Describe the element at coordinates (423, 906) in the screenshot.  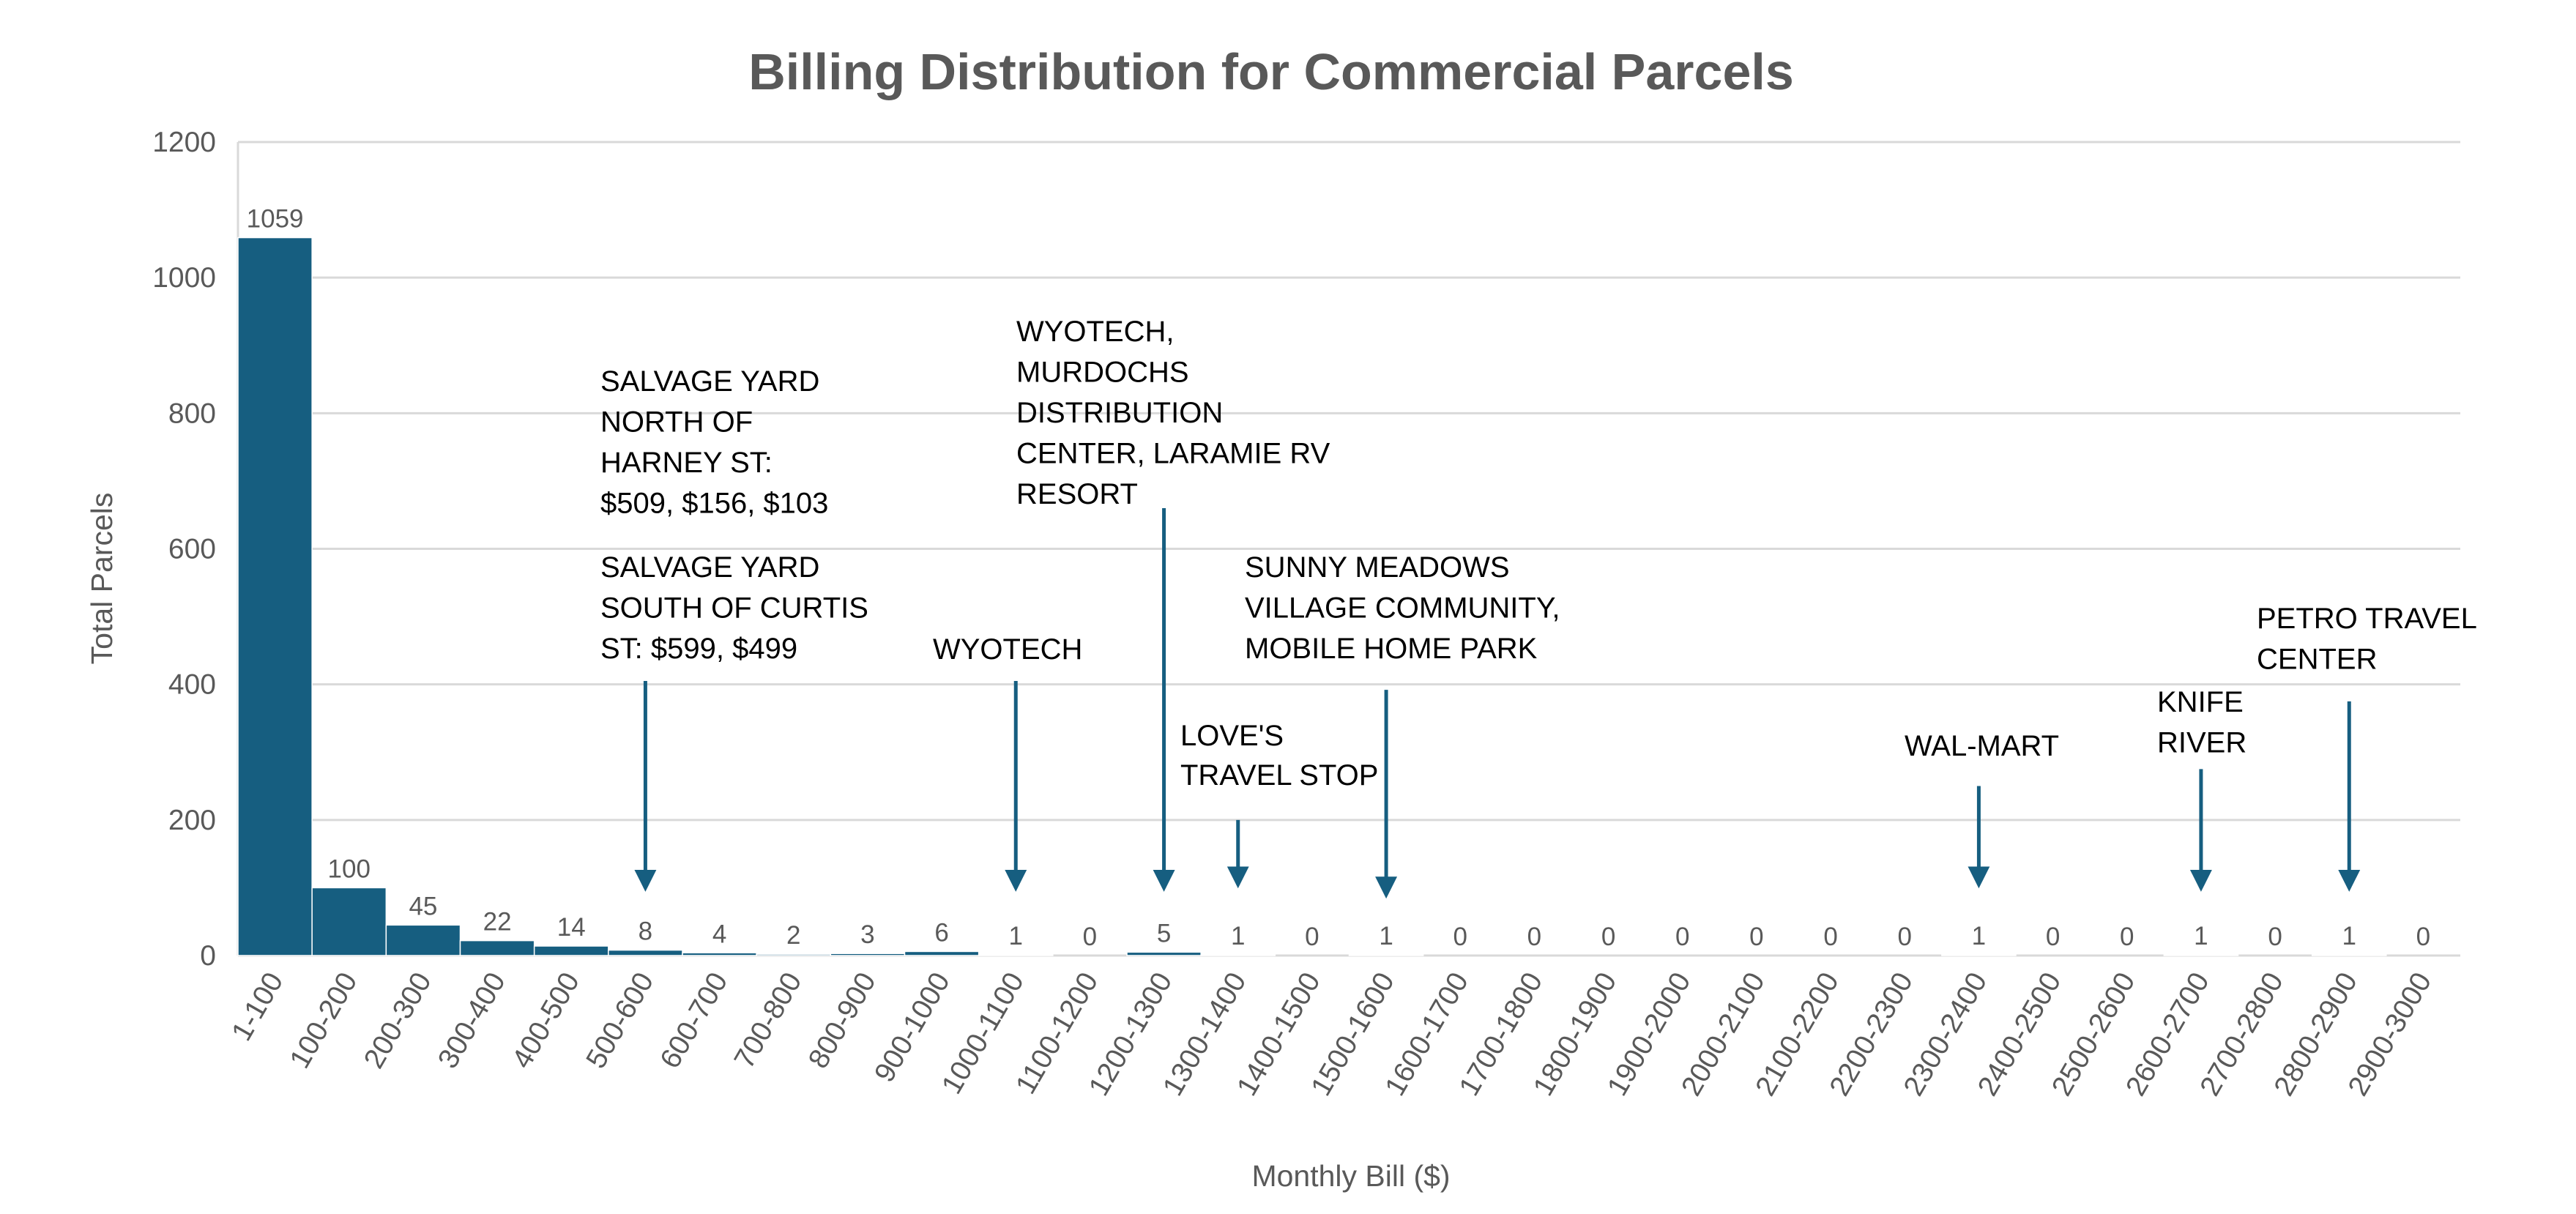
I see `data-label: 45` at that location.